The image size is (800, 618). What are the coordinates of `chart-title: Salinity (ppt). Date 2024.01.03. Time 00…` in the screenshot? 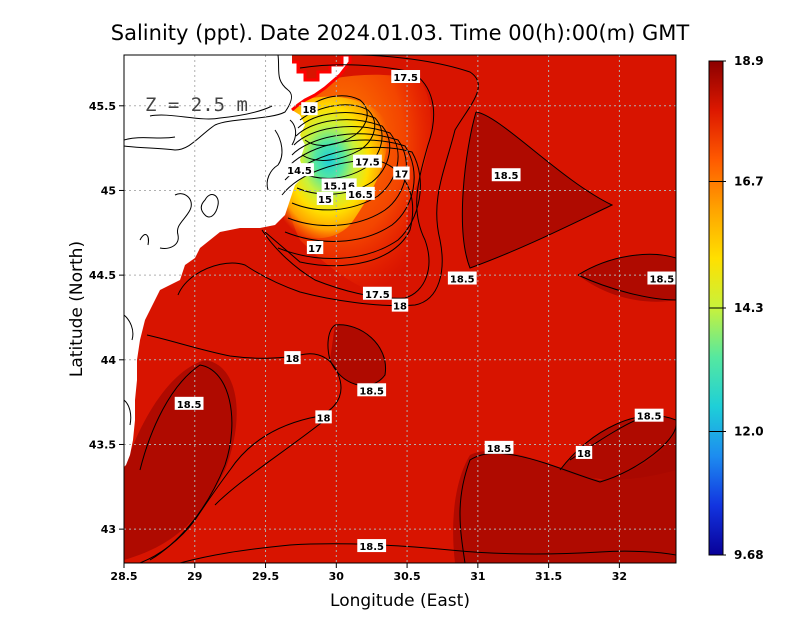 It's located at (400, 33).